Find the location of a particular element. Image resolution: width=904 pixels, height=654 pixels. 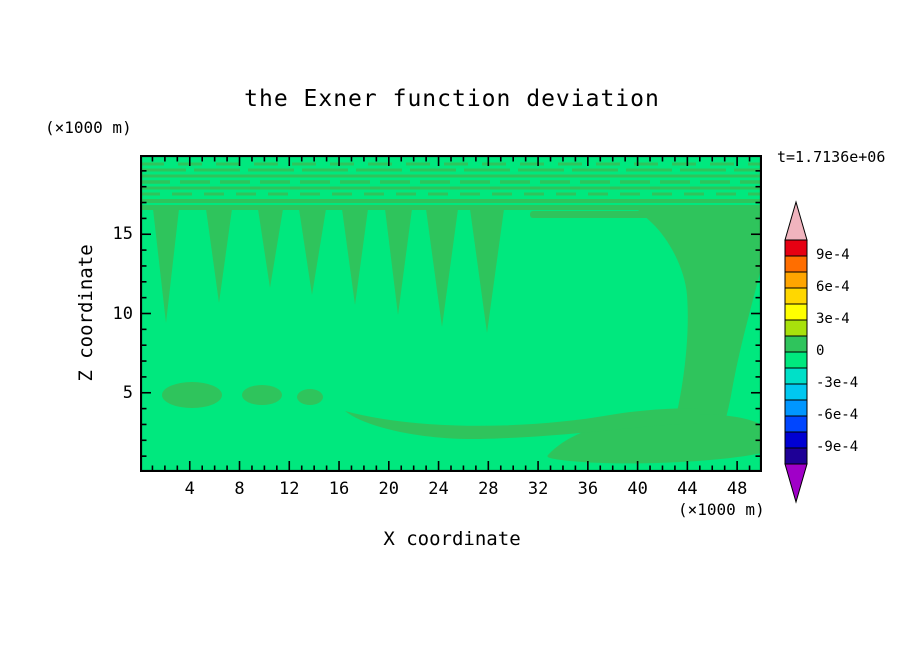

top-wave-stripes is located at coordinates (451, 182).